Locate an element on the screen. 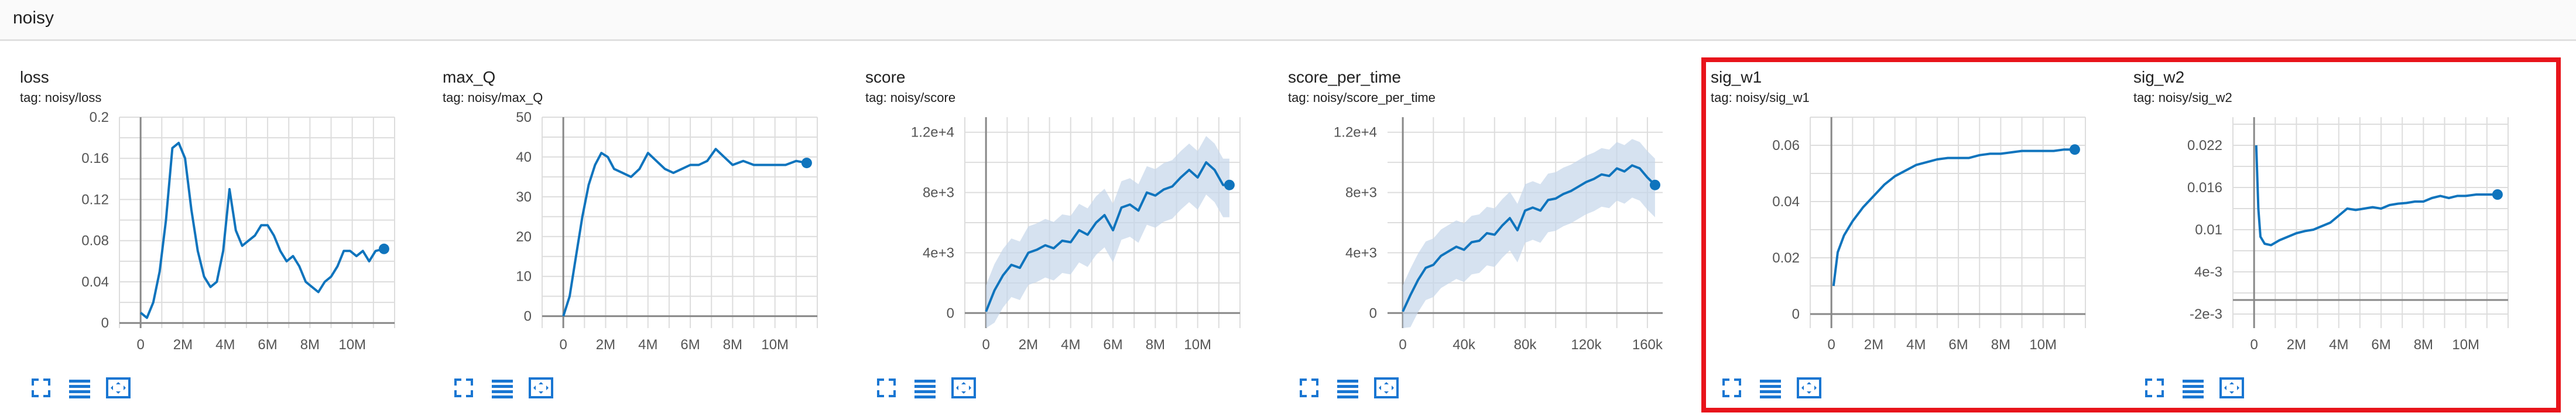  x-tick-label: 80k is located at coordinates (1525, 345).